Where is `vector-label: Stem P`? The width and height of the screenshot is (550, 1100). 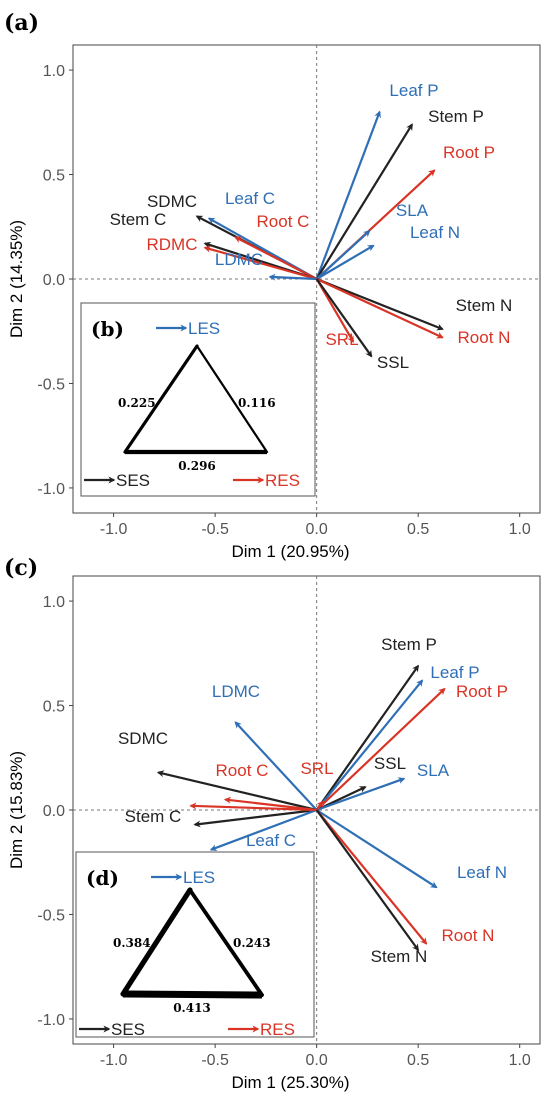
vector-label: Stem P is located at coordinates (409, 644).